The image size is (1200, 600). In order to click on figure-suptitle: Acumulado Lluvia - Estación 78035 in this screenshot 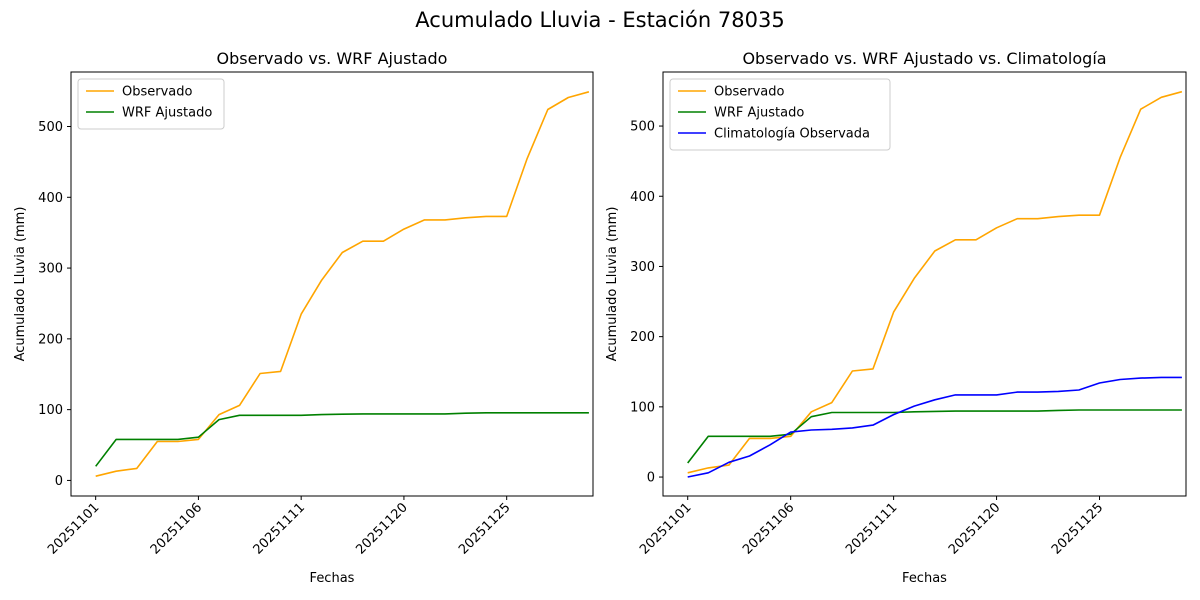, I will do `click(599, 20)`.